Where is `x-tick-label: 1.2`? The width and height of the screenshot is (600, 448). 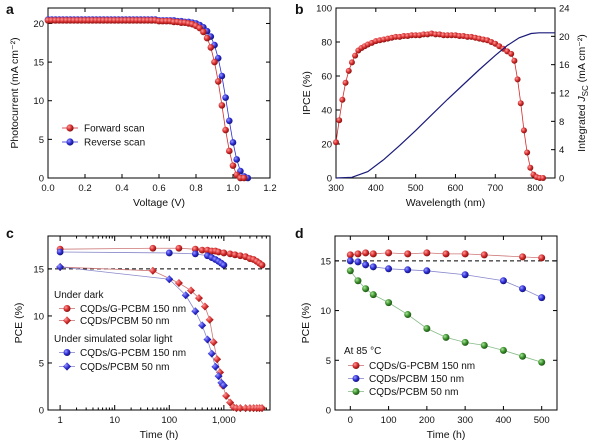 x-tick-label: 1.2 is located at coordinates (269, 188).